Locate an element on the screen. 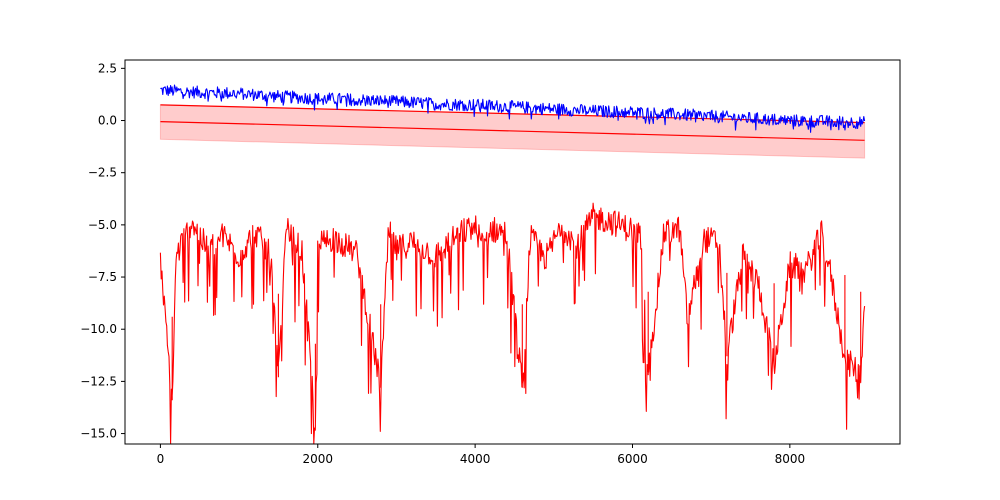  x-tick-label: 6000 is located at coordinates (632, 459).